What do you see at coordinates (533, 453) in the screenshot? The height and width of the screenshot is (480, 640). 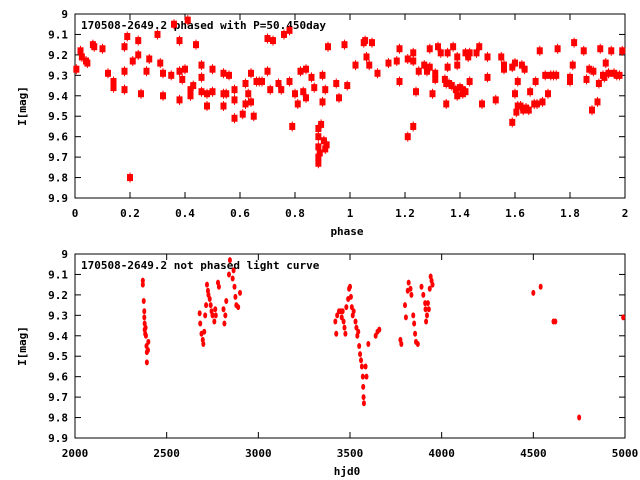 I see `x-tick-label: 4500` at bounding box center [533, 453].